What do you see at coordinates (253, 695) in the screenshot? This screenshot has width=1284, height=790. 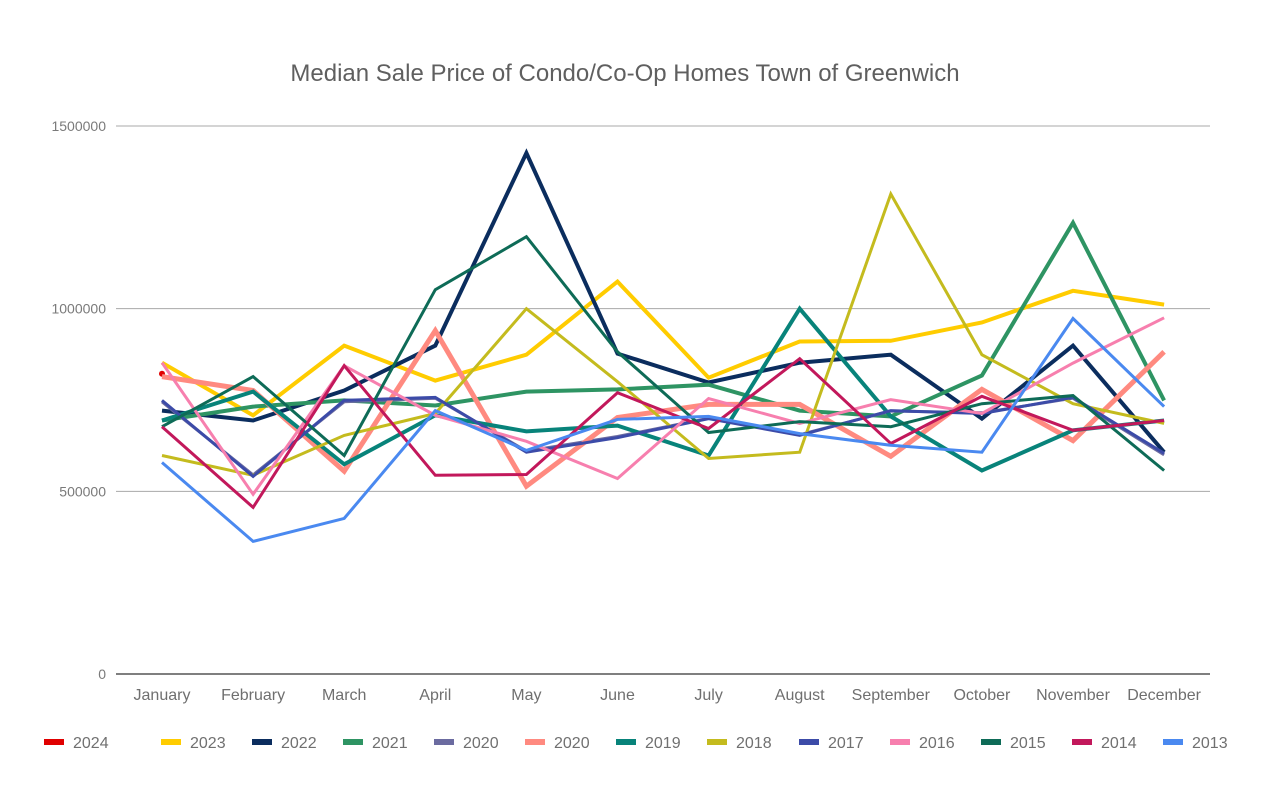 I see `x-tick-label: February` at bounding box center [253, 695].